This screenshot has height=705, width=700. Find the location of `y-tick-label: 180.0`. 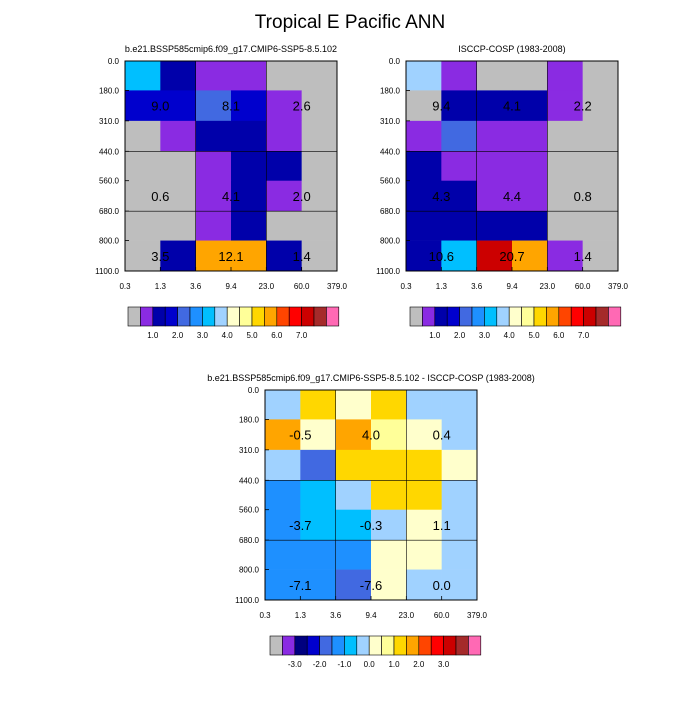

y-tick-label: 180.0 is located at coordinates (109, 90).